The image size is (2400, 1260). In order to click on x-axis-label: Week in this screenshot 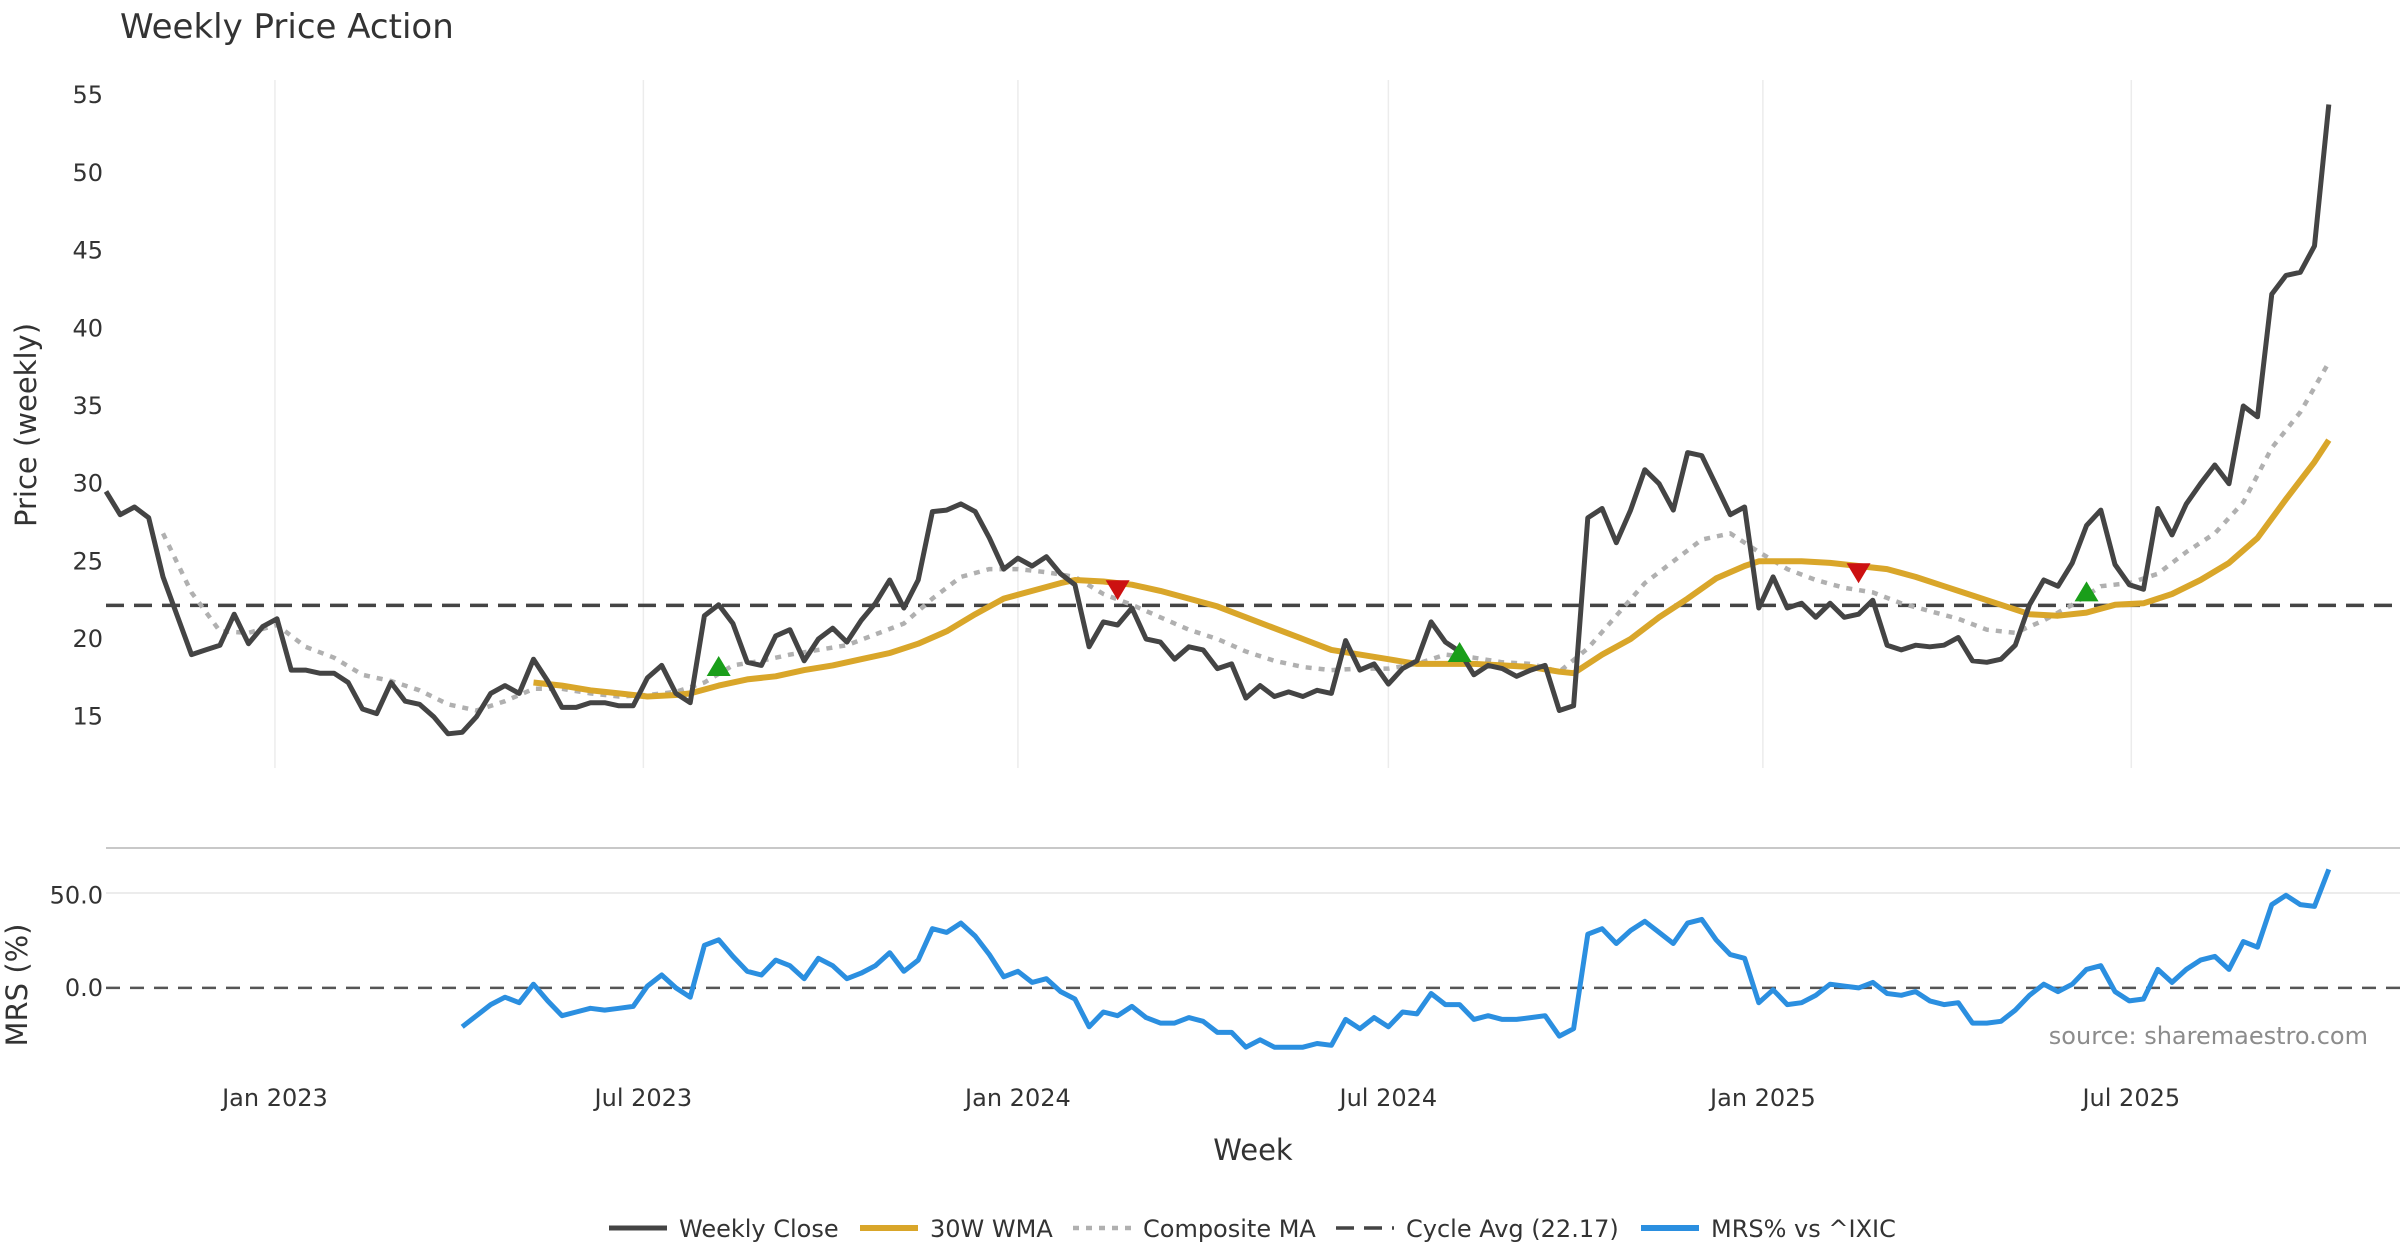, I will do `click(1253, 1150)`.